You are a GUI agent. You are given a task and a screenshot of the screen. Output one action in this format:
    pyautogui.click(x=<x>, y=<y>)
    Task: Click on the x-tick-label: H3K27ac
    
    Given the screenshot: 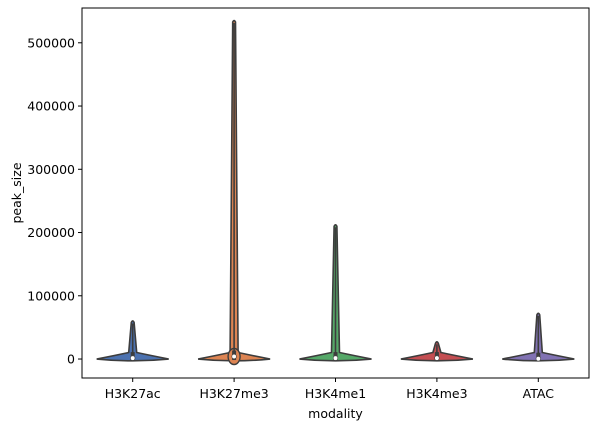 What is the action you would take?
    pyautogui.click(x=133, y=393)
    